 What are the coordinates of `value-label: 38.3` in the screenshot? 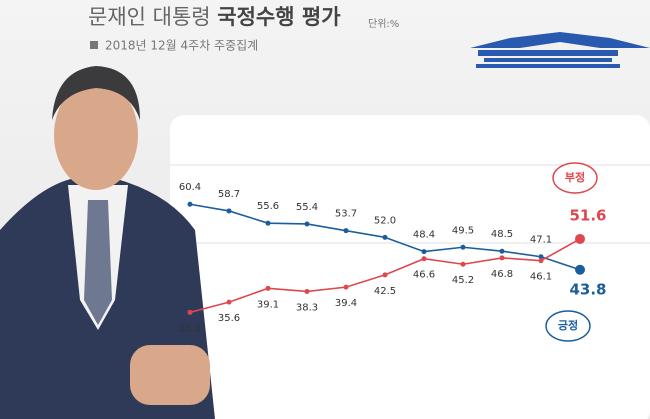 It's located at (307, 307).